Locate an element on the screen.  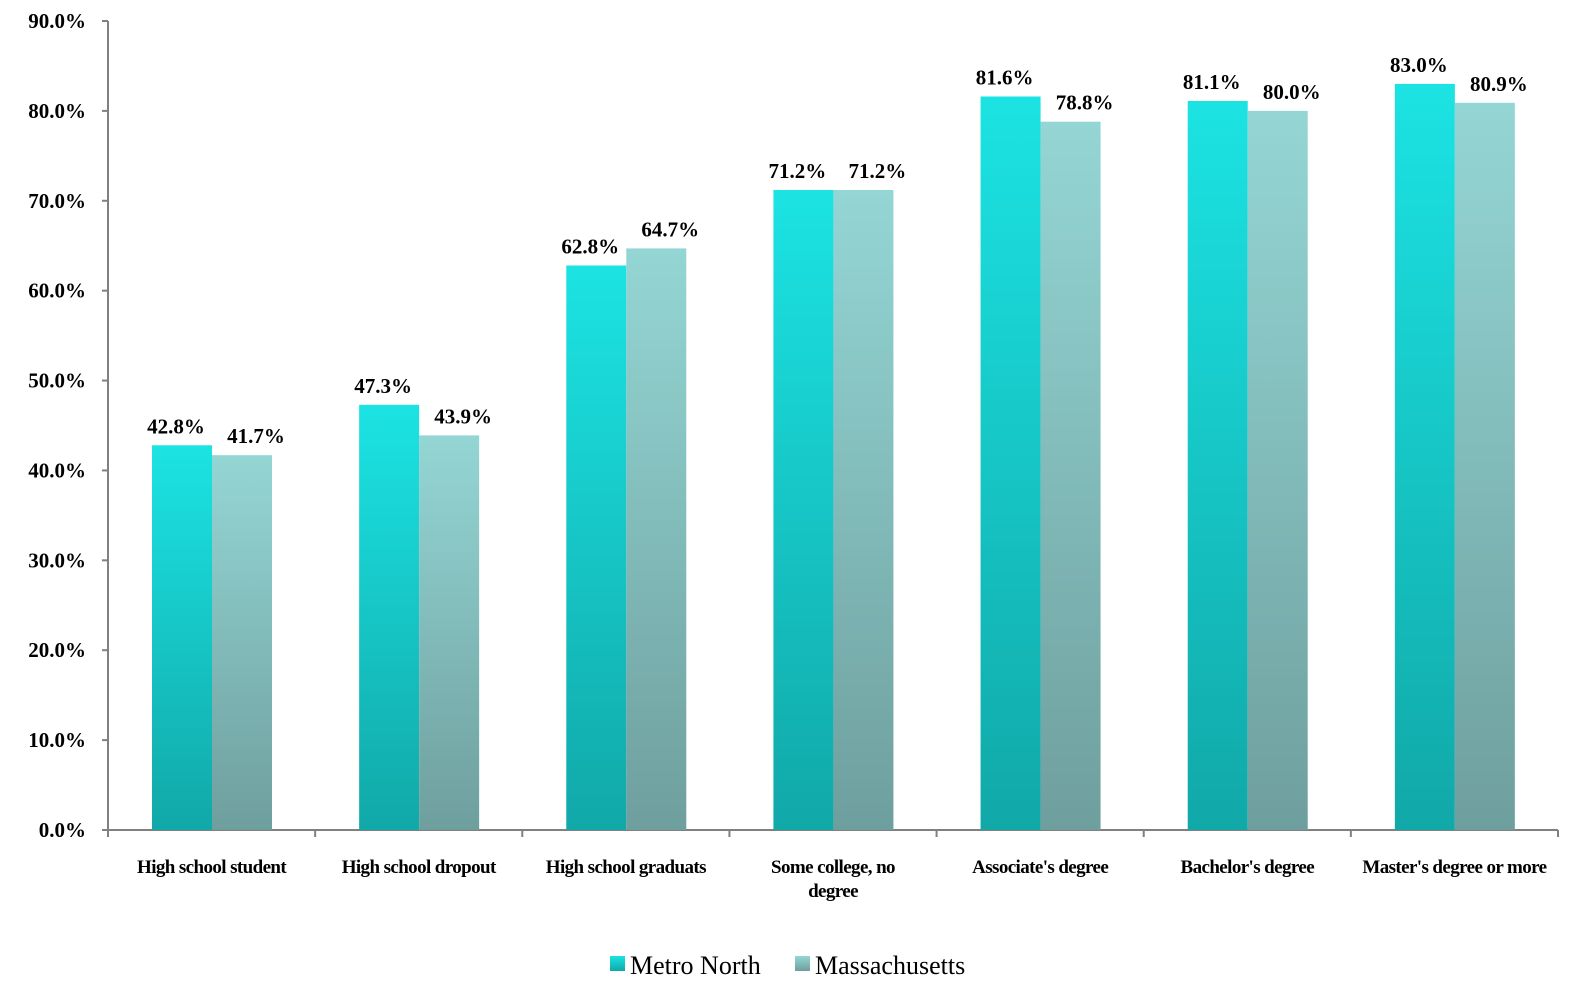
y-tick-label: 90.0% is located at coordinates (57, 21).